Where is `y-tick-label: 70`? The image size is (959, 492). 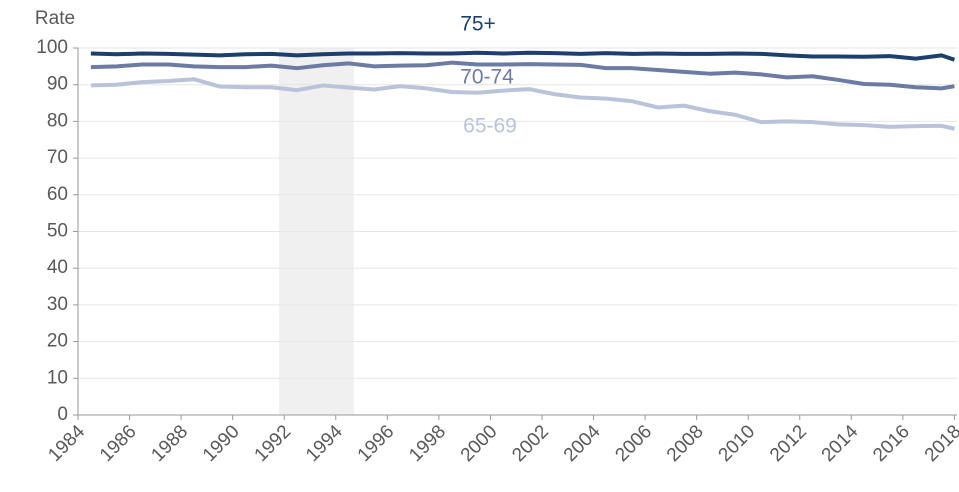 y-tick-label: 70 is located at coordinates (57, 157).